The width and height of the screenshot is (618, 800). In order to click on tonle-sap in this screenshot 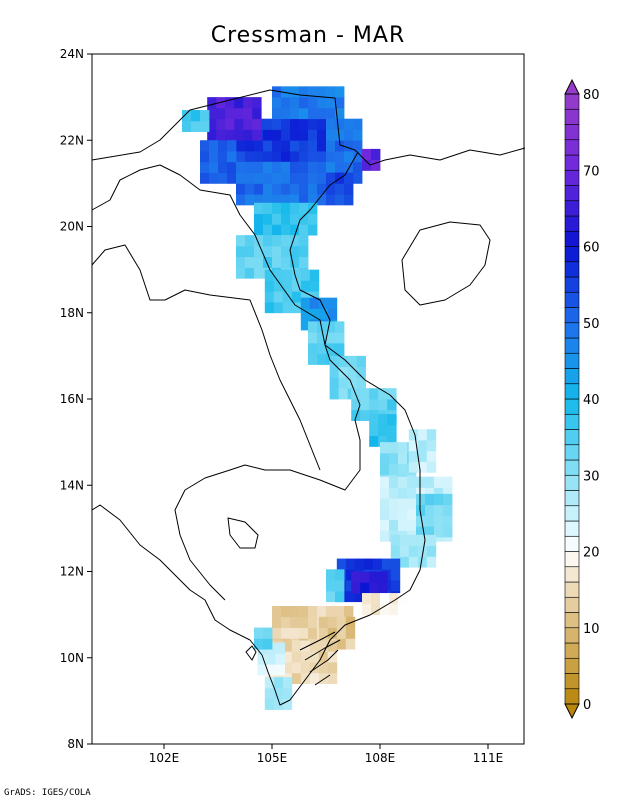, I will do `click(243, 533)`.